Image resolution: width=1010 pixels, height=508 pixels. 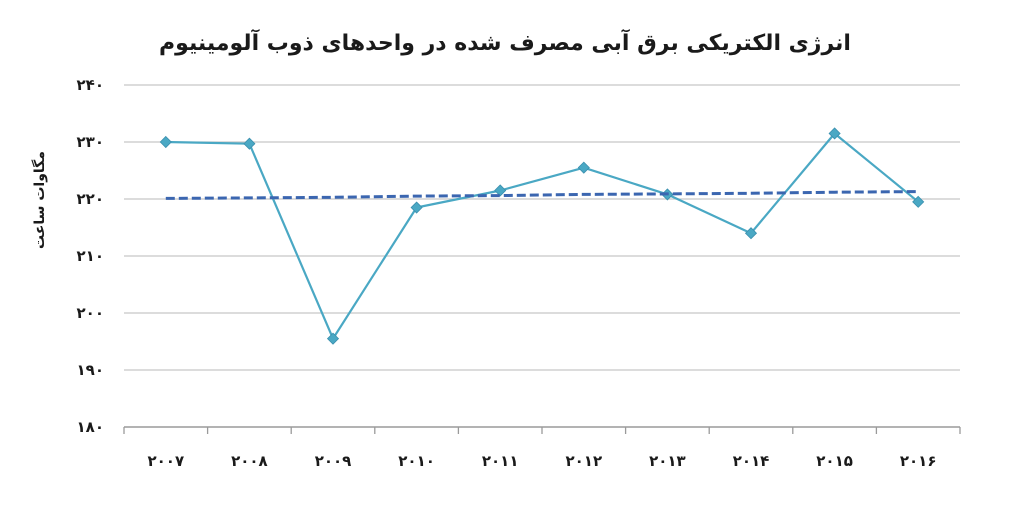 What do you see at coordinates (90, 427) in the screenshot?
I see `y-tick-label: ۱۸۰` at bounding box center [90, 427].